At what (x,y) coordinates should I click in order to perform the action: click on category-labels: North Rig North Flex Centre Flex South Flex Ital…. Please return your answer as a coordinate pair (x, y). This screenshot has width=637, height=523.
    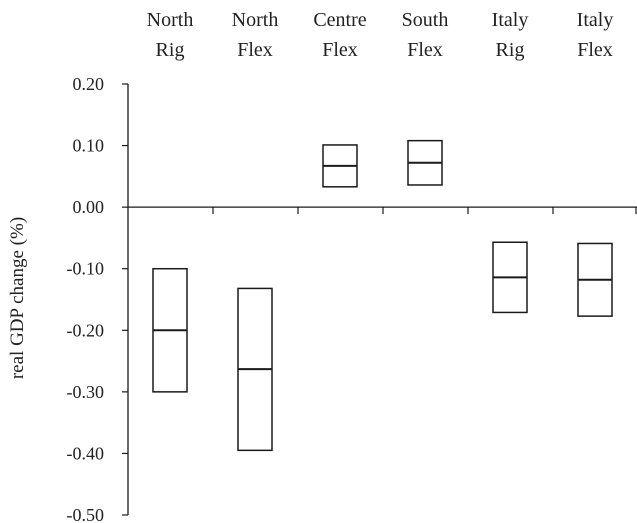
    Looking at the image, I should click on (380, 35).